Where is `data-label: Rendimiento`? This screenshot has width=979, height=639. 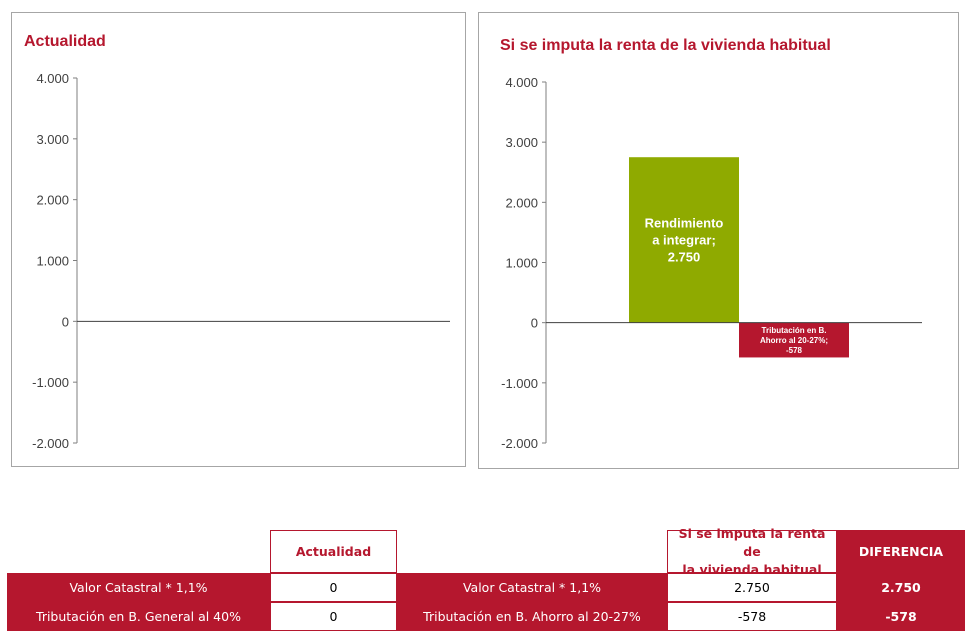
data-label: Rendimiento is located at coordinates (684, 222).